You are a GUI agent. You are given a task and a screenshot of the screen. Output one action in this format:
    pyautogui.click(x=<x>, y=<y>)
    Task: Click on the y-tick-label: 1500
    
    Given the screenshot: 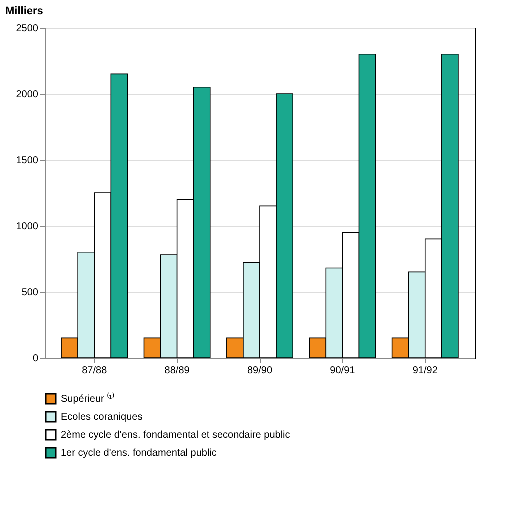 What is the action you would take?
    pyautogui.click(x=27, y=161)
    